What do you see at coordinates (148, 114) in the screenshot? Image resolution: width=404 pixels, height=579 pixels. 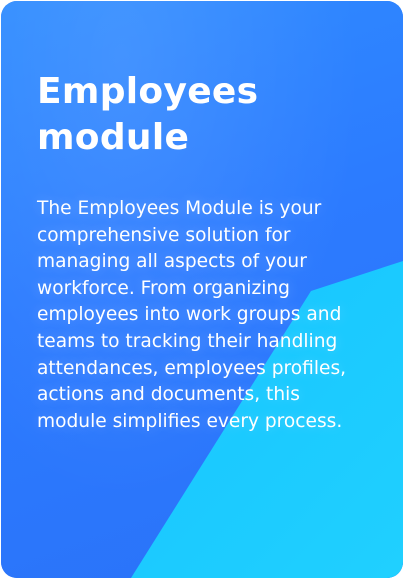 I see `card-title: Employees module` at bounding box center [148, 114].